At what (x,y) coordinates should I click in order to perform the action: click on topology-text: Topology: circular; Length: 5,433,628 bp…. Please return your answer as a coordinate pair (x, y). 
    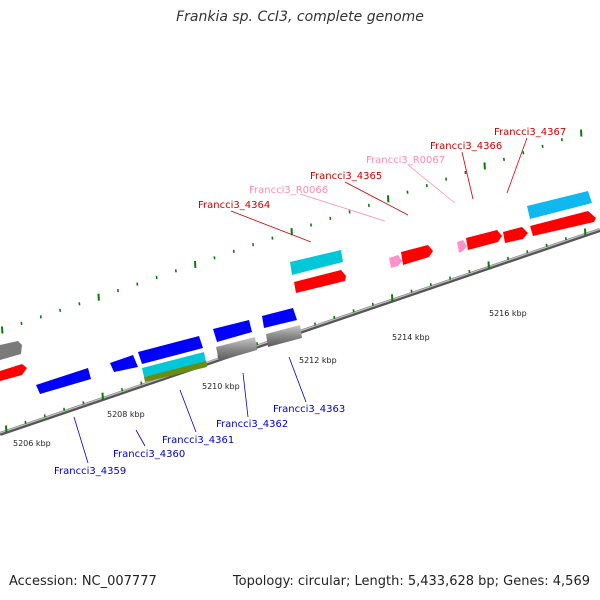
    Looking at the image, I should click on (411, 581).